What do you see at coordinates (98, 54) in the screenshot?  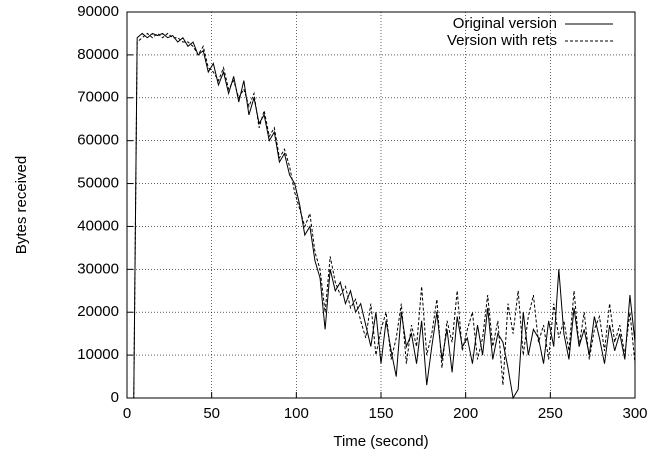 I see `y-tick-label: 80000` at bounding box center [98, 54].